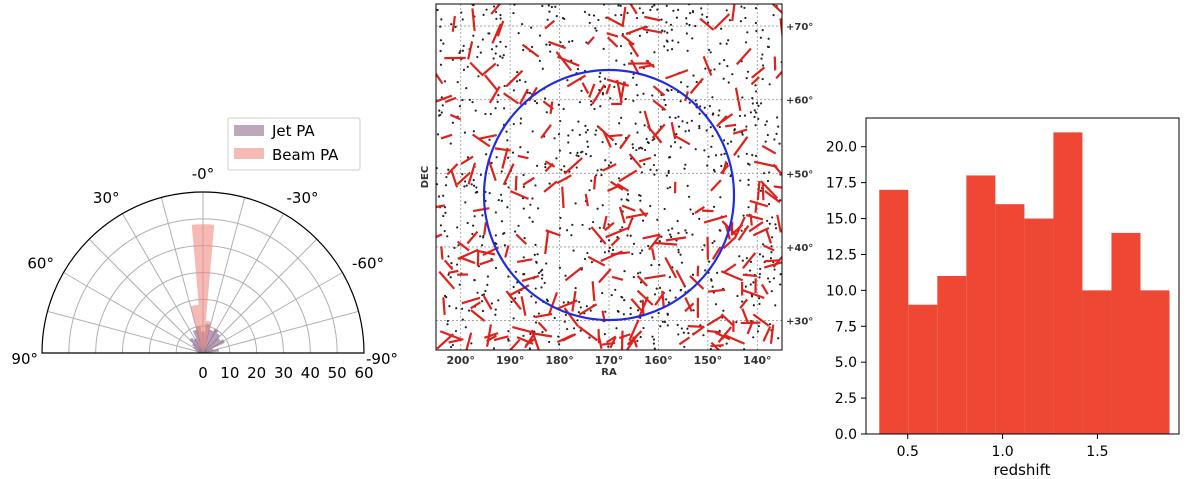 Image resolution: width=1200 pixels, height=479 pixels. What do you see at coordinates (460, 360) in the screenshot?
I see `sky-ra-tick-label: 200°` at bounding box center [460, 360].